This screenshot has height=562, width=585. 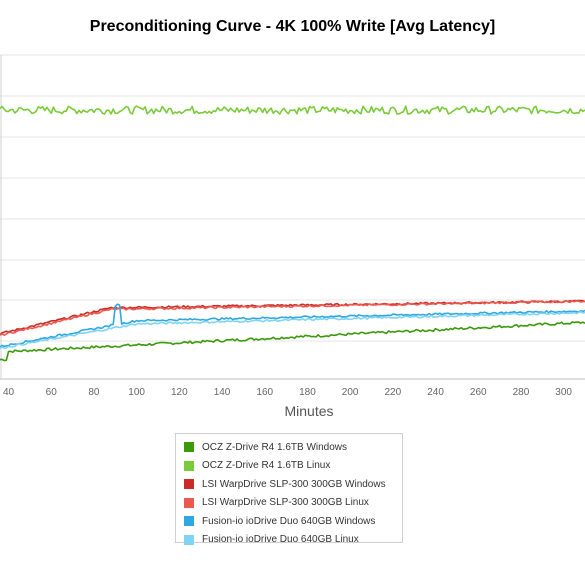 What do you see at coordinates (52, 392) in the screenshot?
I see `x-tick-label: 60` at bounding box center [52, 392].